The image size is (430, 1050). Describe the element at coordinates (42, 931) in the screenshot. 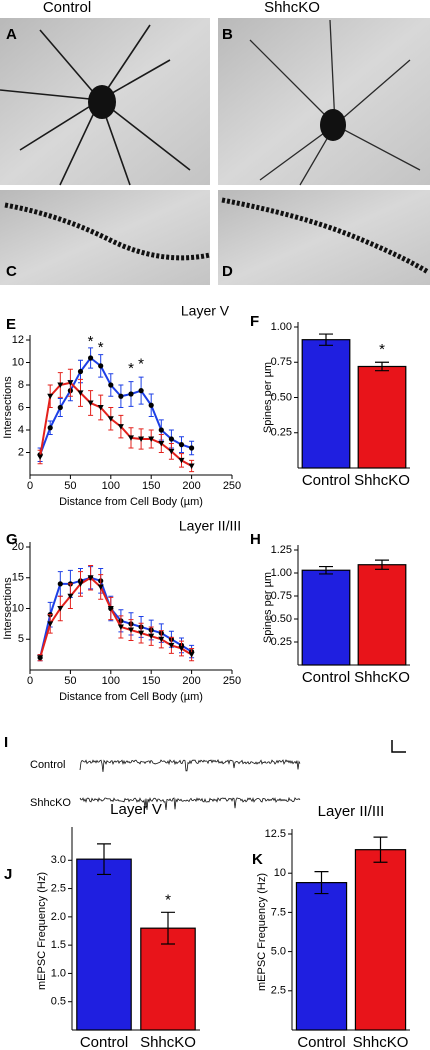

I see `y-axis-label: mEPSC Frequency (Hz)` at that location.